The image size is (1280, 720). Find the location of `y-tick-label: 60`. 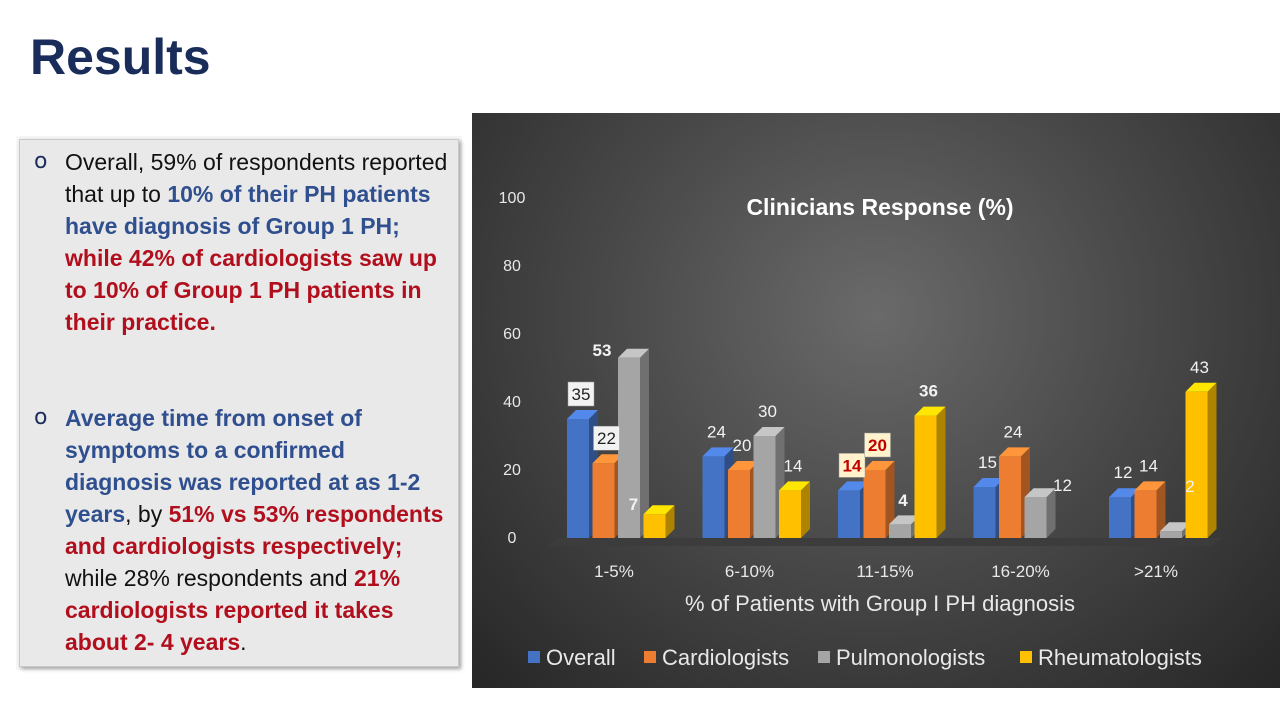

y-tick-label: 60 is located at coordinates (512, 334).